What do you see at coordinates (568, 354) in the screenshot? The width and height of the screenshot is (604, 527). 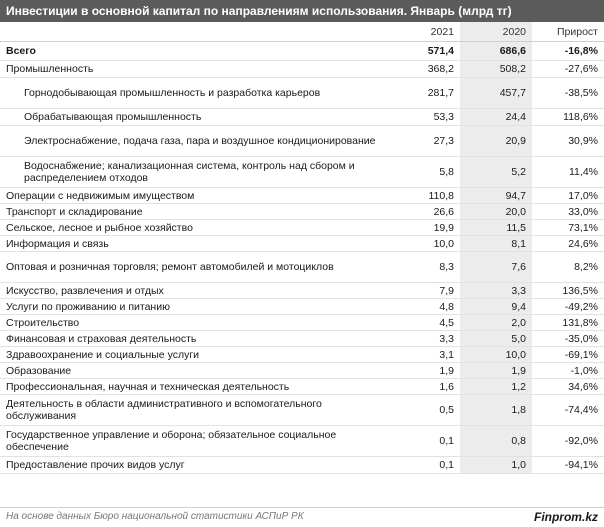 I see `value-growth: -69,1%` at bounding box center [568, 354].